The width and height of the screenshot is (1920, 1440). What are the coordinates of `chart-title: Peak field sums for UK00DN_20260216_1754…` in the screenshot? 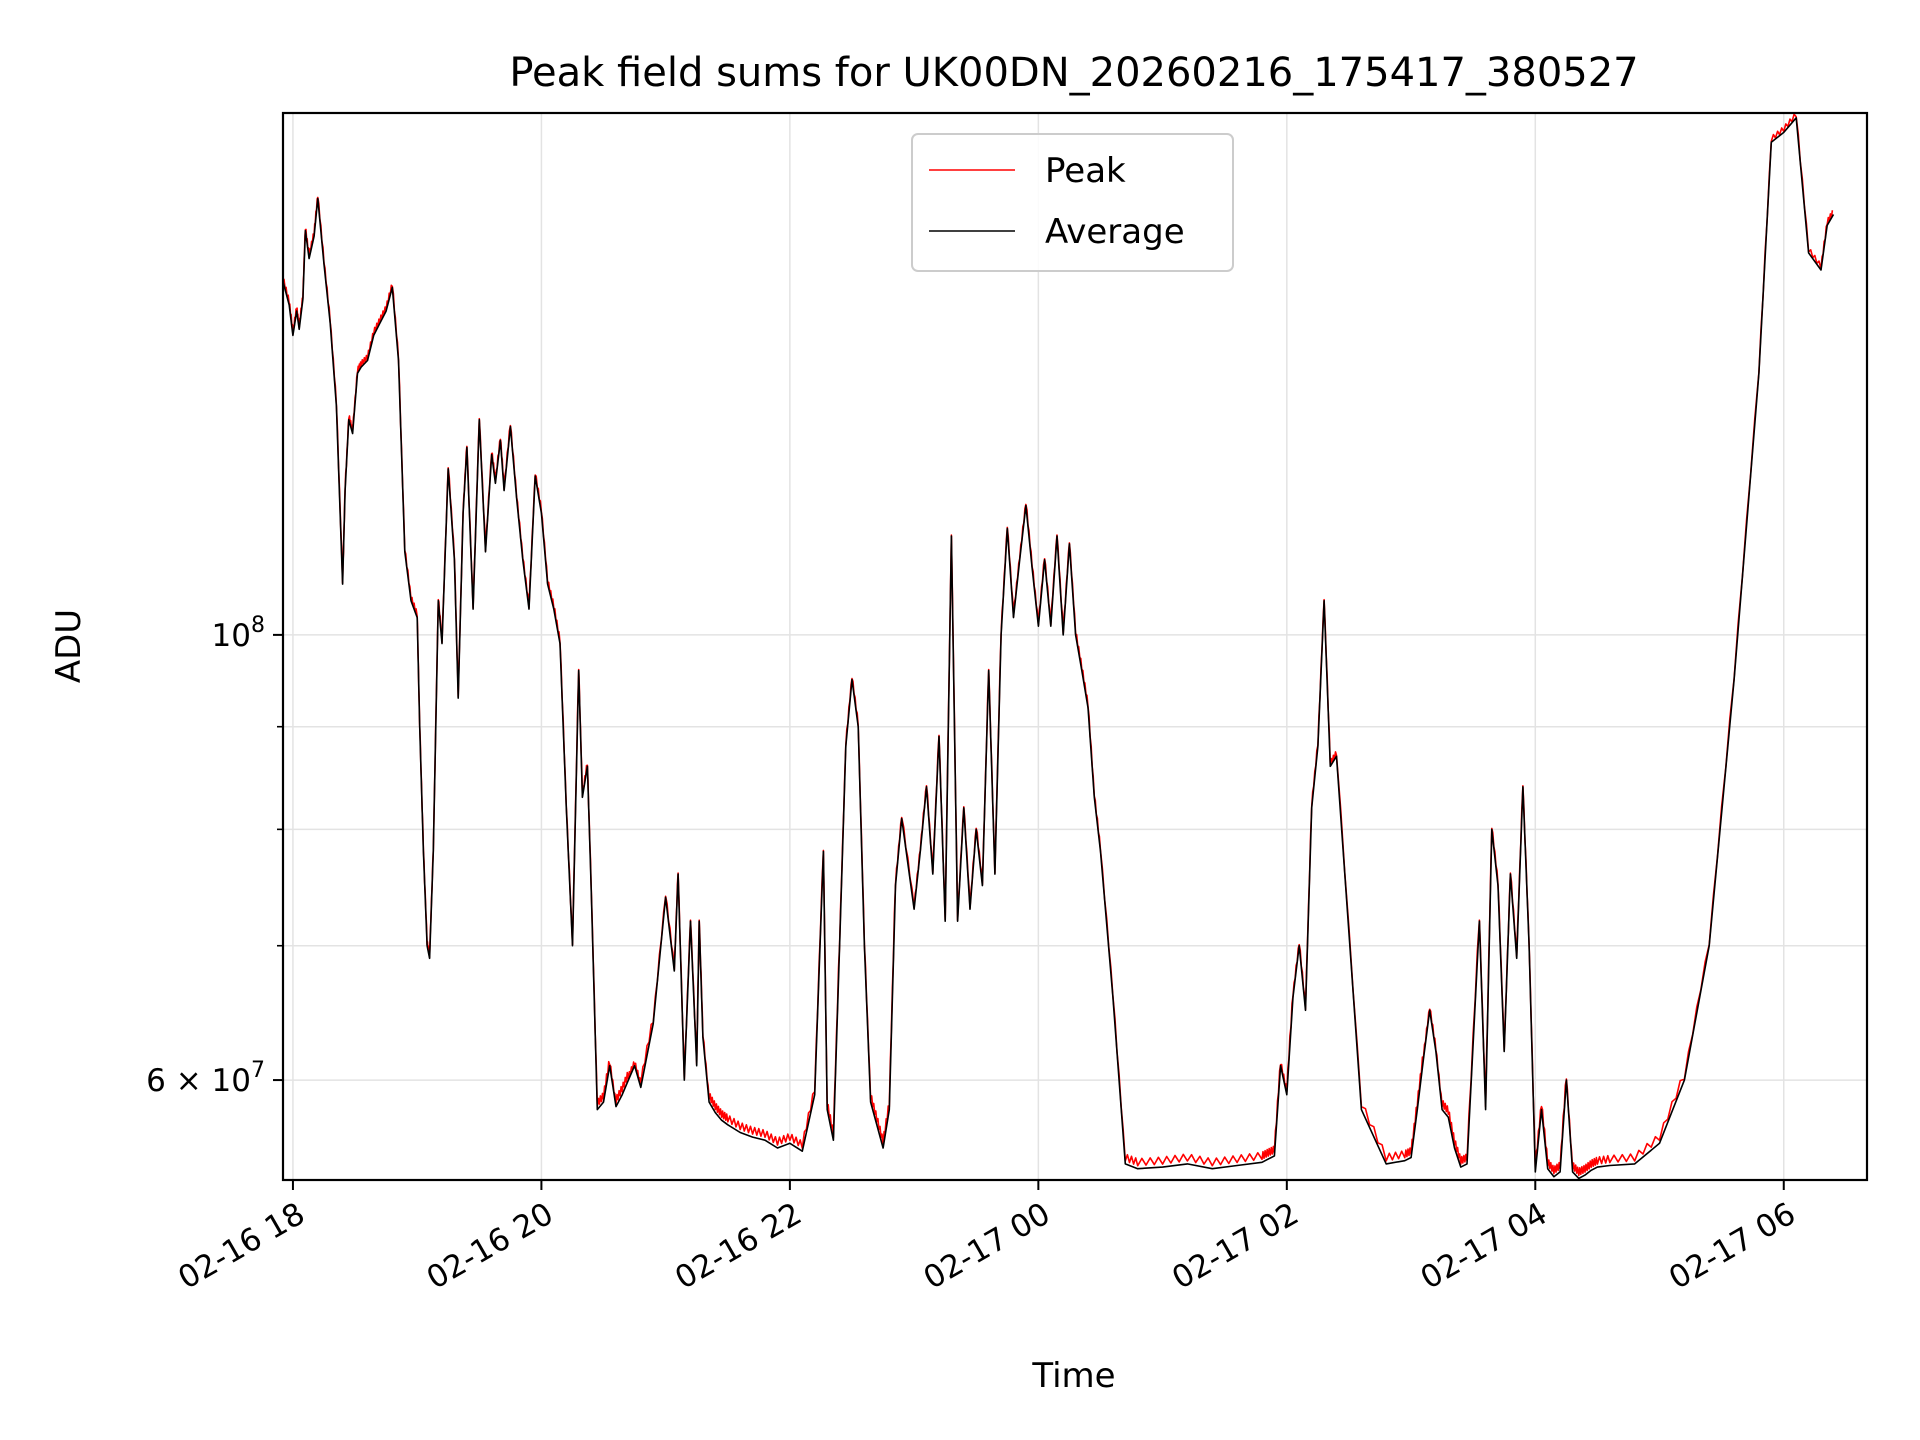 It's located at (1073, 73).